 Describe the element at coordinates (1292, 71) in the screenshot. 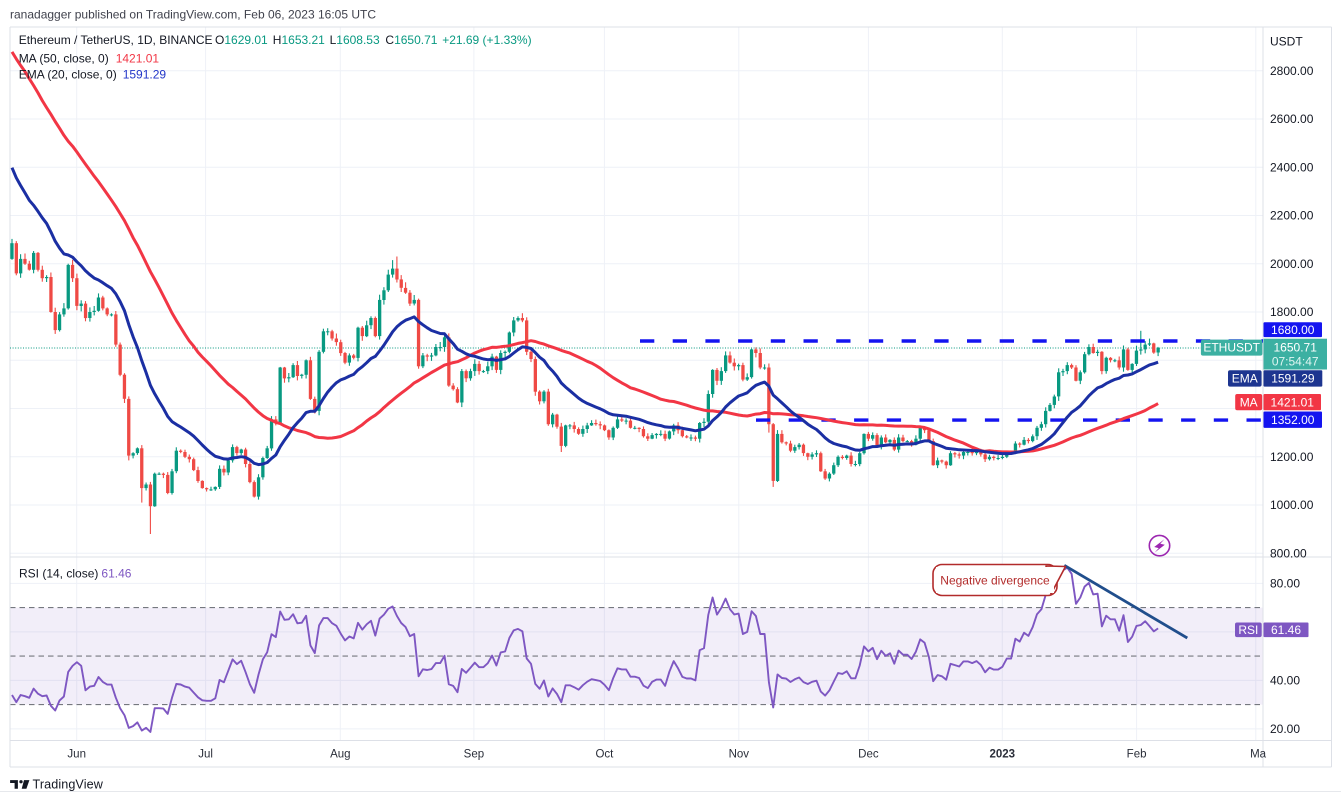

I see `svg-text: 2800.00` at that location.